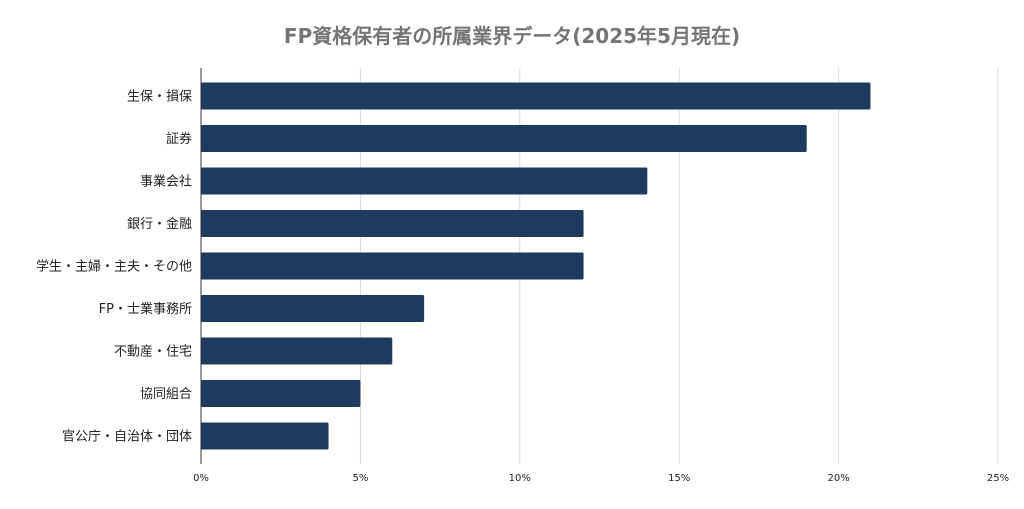 The height and width of the screenshot is (509, 1024). Describe the element at coordinates (159, 97) in the screenshot. I see `category-label: 生保・損保` at that location.